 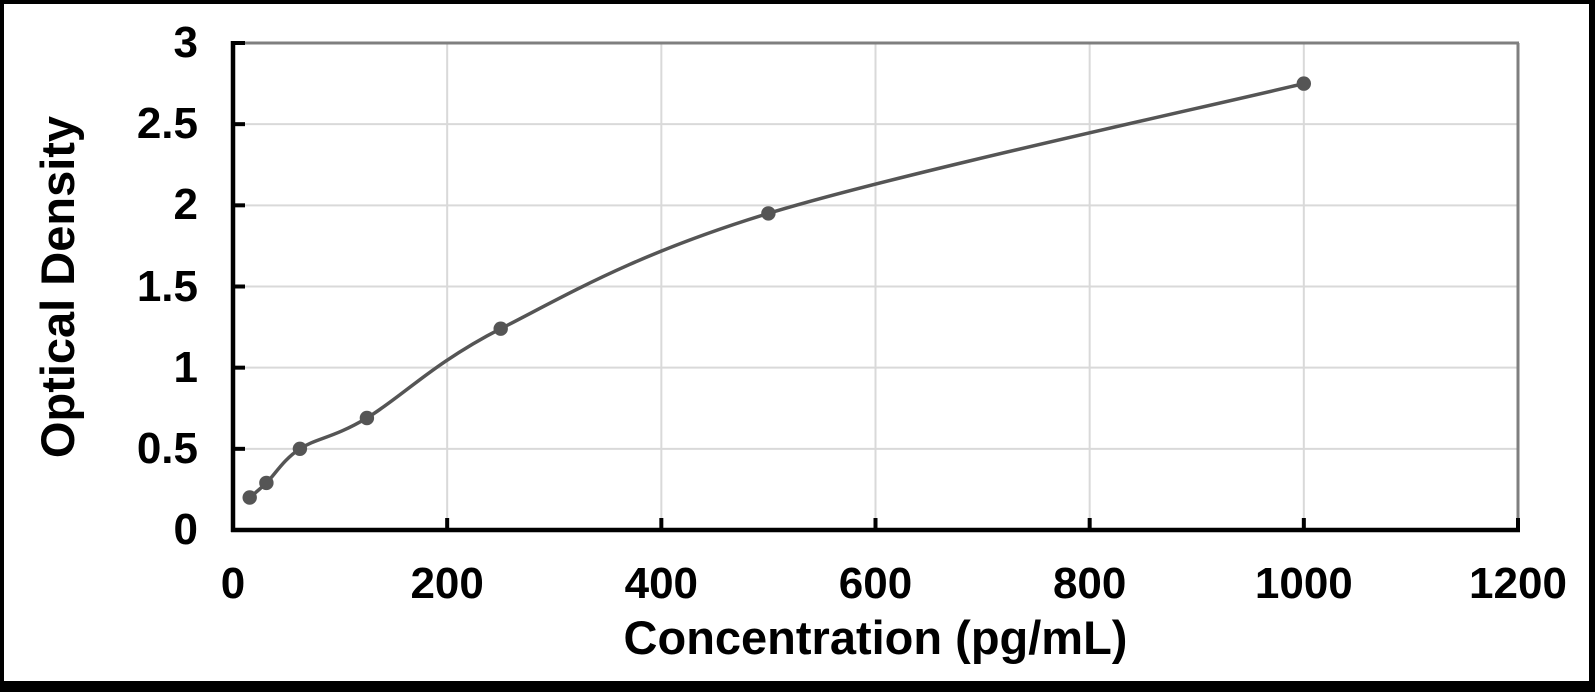 I want to click on x-tick-label: 200, so click(x=447, y=583).